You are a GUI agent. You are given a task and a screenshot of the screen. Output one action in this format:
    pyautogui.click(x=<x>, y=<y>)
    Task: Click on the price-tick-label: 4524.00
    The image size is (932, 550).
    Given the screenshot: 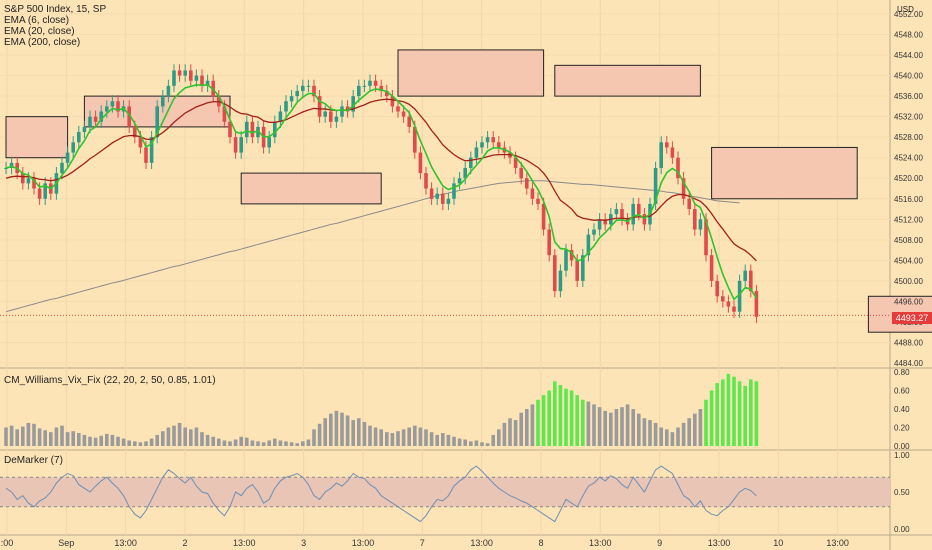 What is the action you would take?
    pyautogui.click(x=908, y=158)
    